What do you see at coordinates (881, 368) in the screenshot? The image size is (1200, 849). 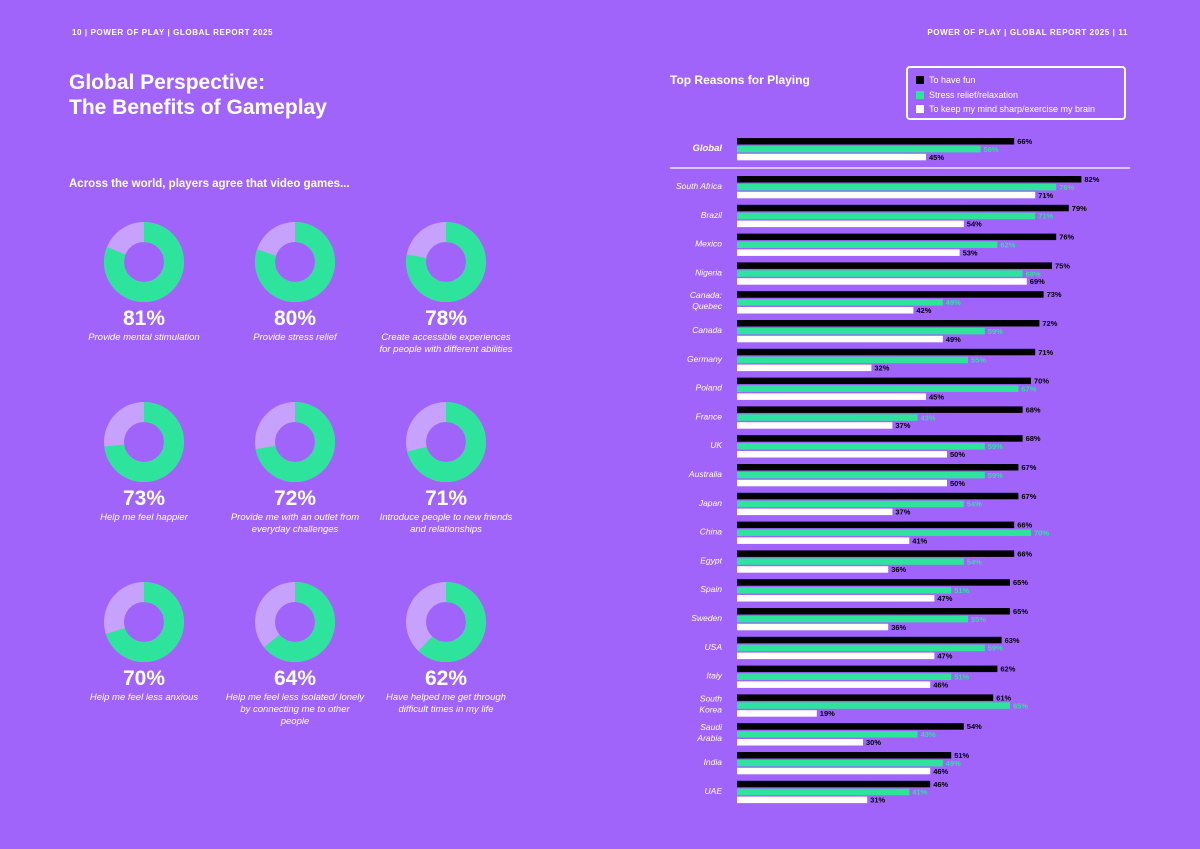 I see `bar-label-germany-mind: 32%` at bounding box center [881, 368].